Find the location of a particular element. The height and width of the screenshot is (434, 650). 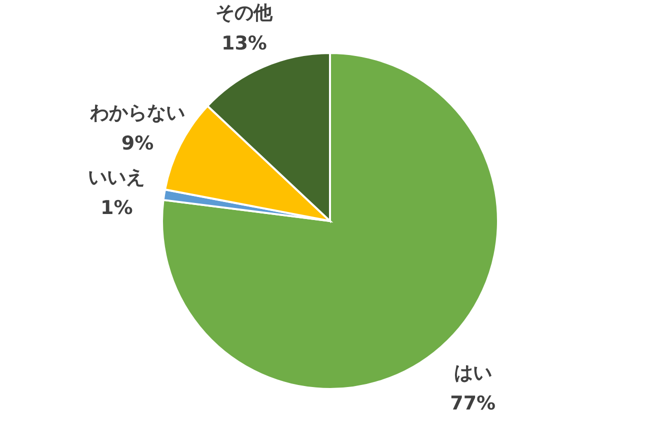

slice-label: わからない is located at coordinates (137, 113).